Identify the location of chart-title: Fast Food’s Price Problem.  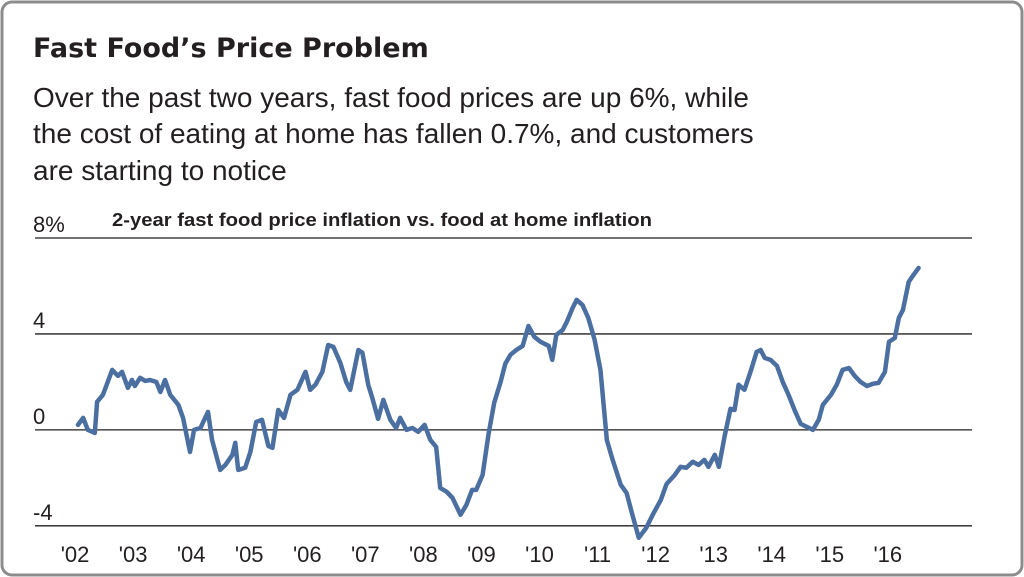
(231, 48).